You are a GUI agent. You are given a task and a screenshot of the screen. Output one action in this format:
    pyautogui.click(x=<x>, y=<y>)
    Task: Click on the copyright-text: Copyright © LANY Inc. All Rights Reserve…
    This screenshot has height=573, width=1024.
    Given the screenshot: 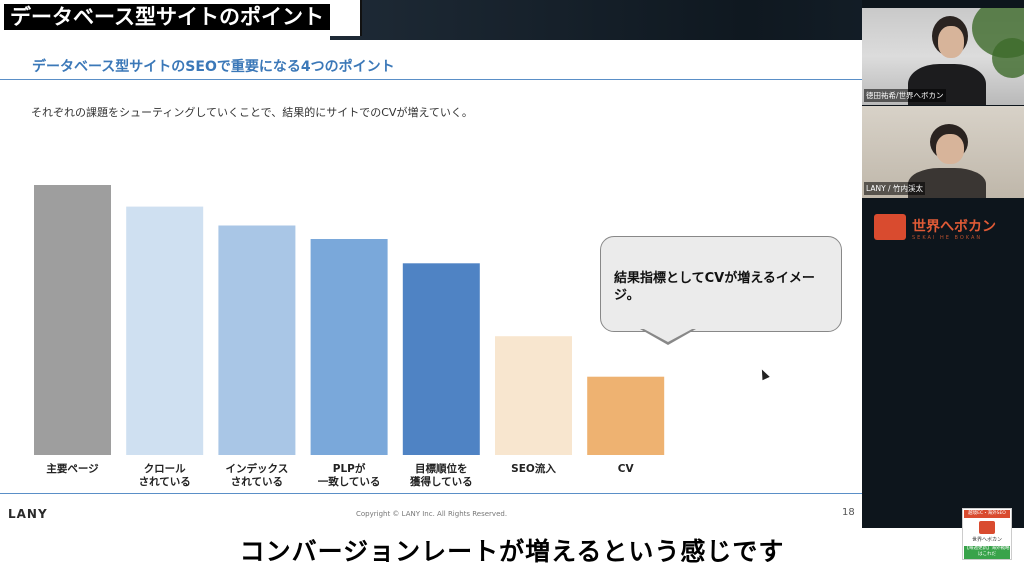 What is the action you would take?
    pyautogui.click(x=432, y=514)
    